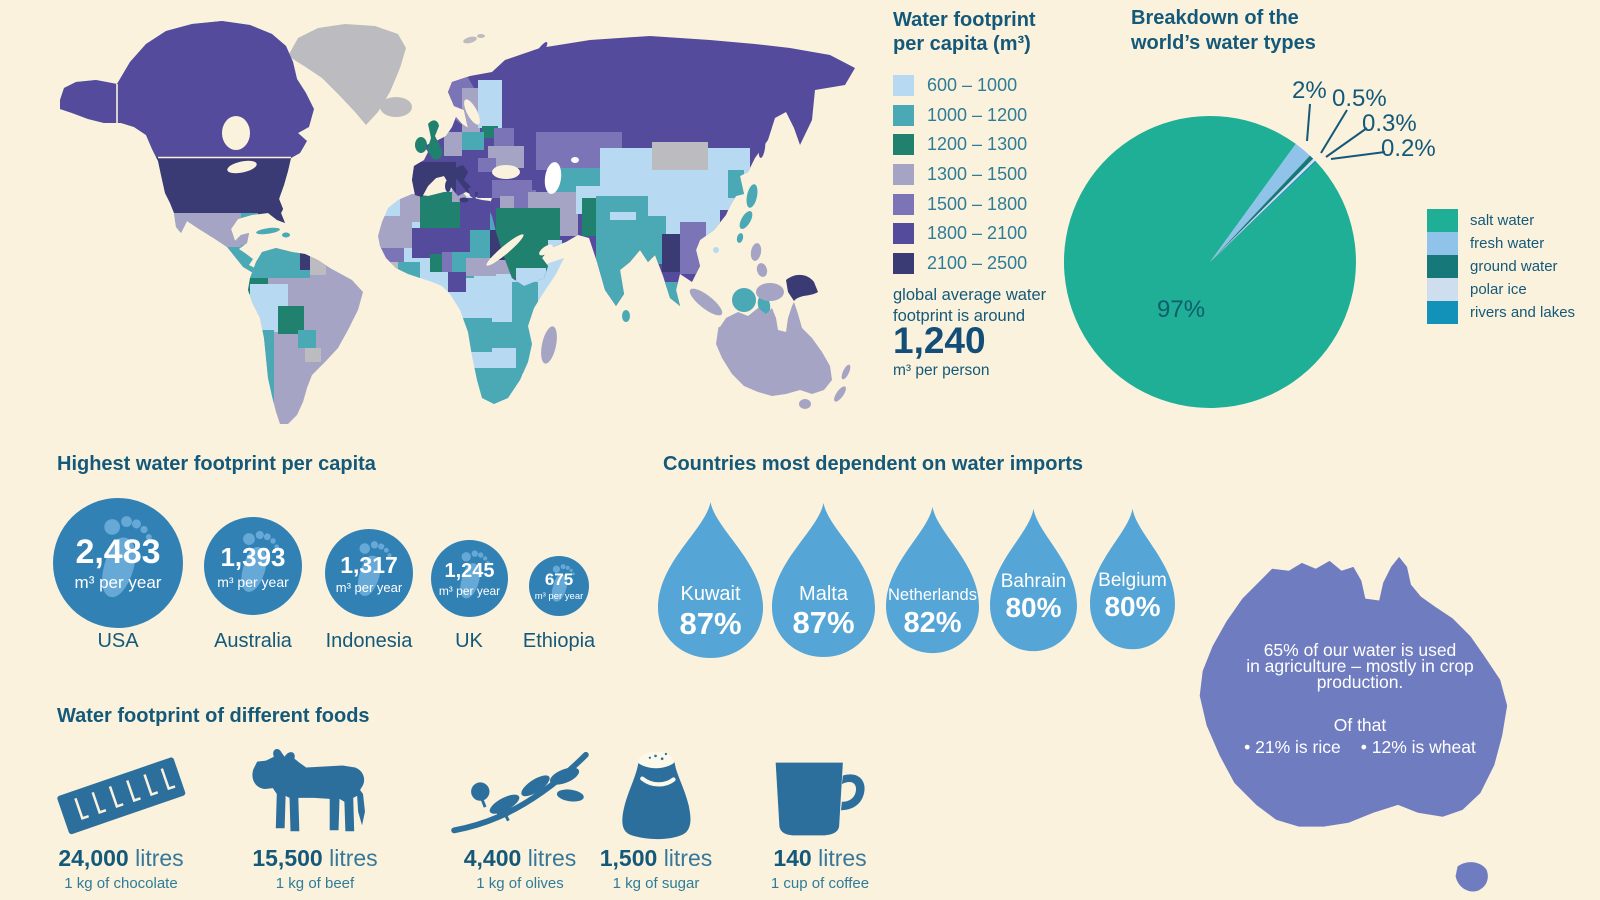  I want to click on global-average-unit: m³ per person, so click(941, 370).